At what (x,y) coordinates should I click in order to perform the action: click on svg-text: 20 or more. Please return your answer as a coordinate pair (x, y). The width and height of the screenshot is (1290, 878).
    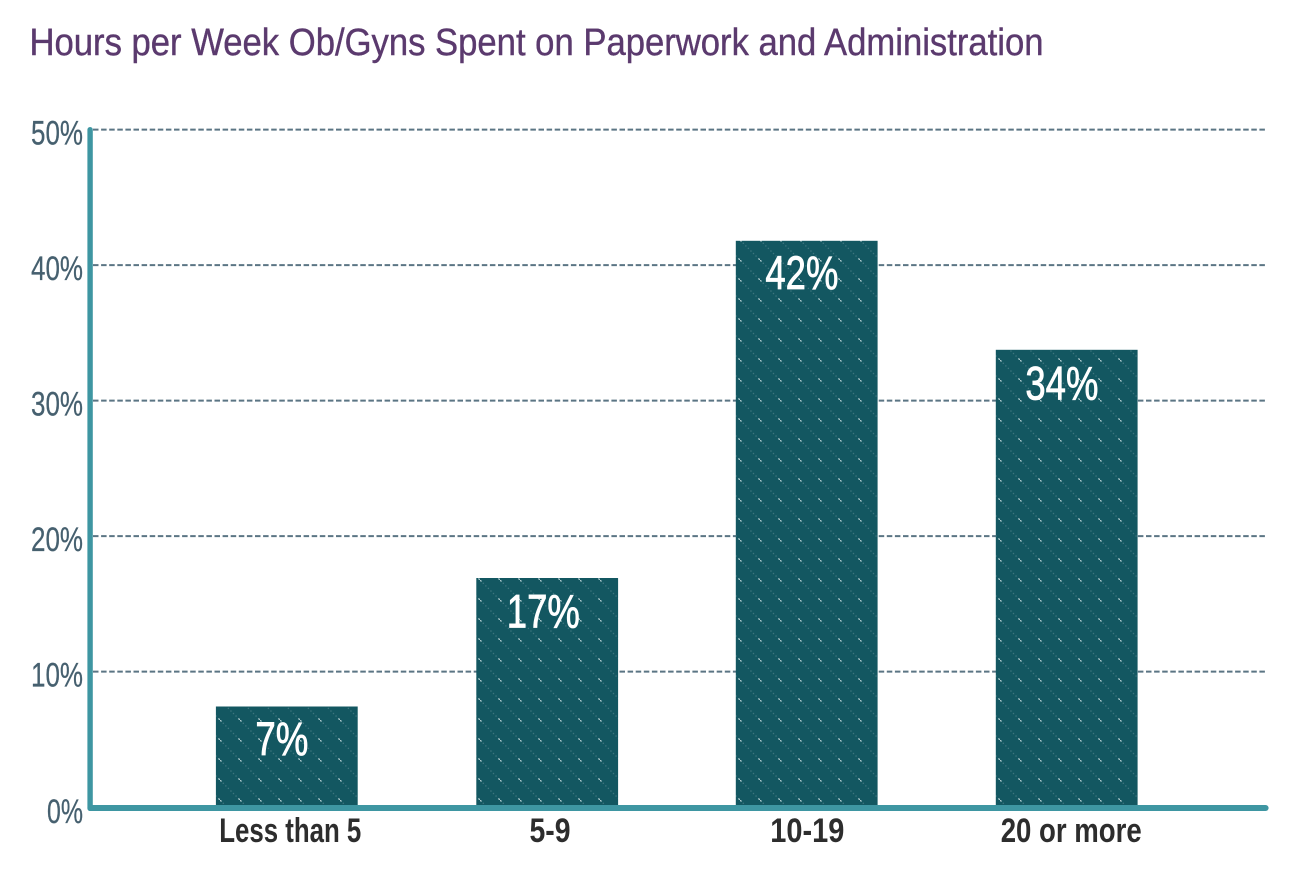
    Looking at the image, I should click on (1071, 831).